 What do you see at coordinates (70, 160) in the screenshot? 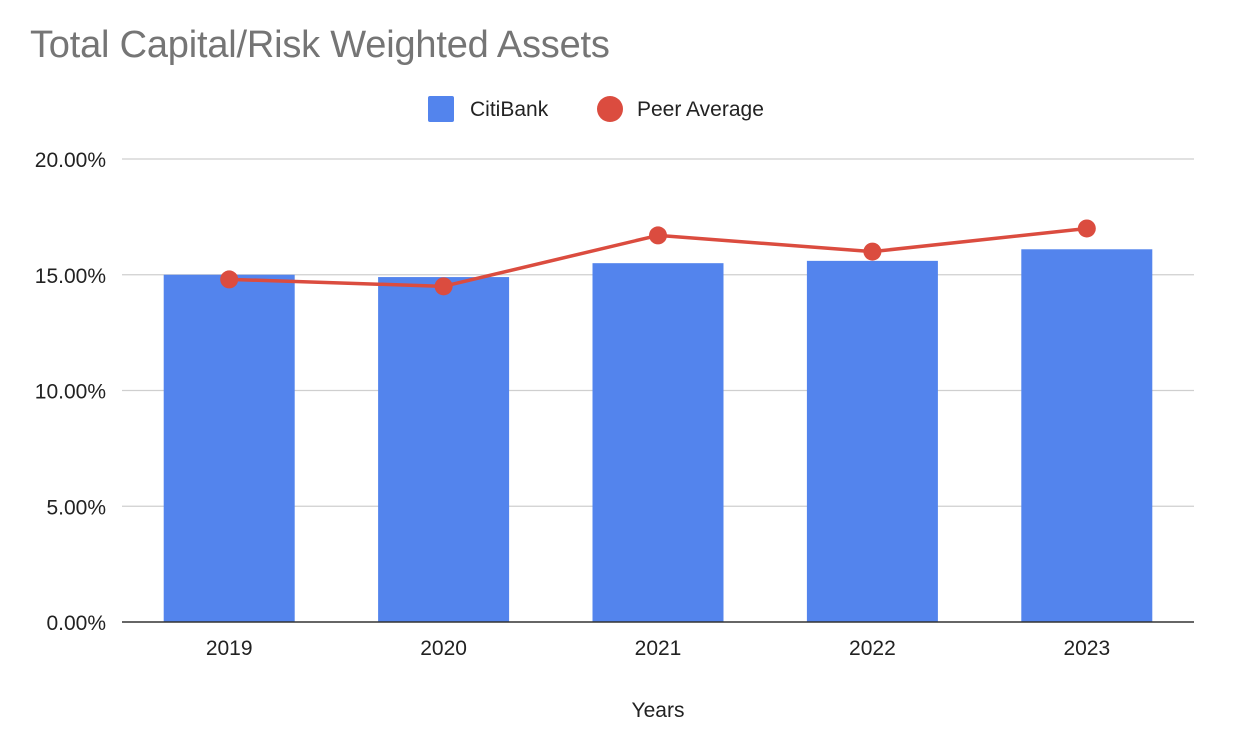
I see `y-tick-label: 20.00%` at bounding box center [70, 160].